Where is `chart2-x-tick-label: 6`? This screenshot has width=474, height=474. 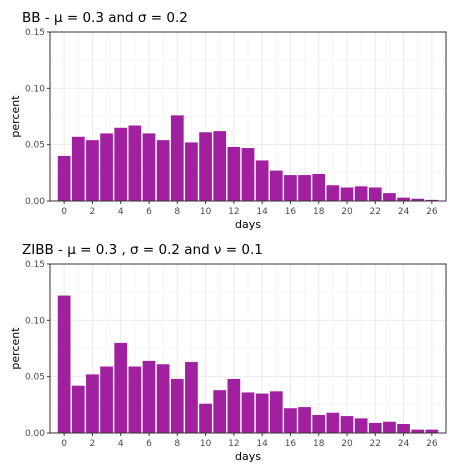
chart2-x-tick-label: 6 is located at coordinates (149, 444).